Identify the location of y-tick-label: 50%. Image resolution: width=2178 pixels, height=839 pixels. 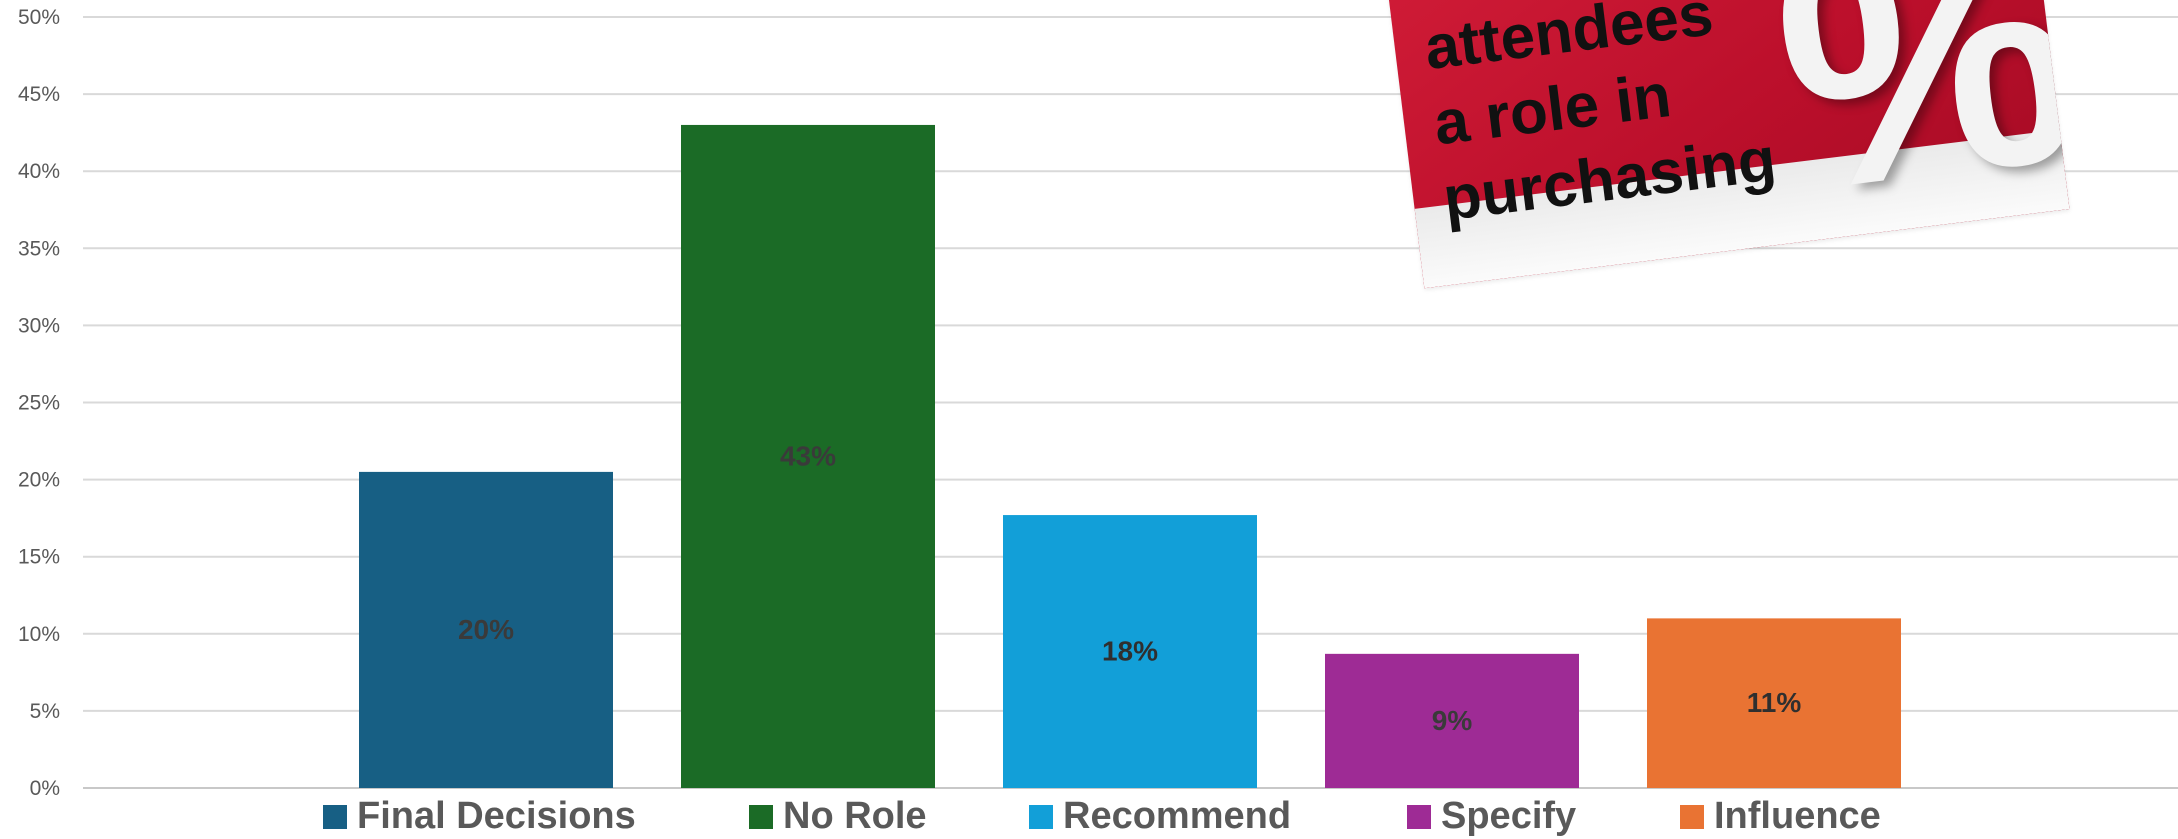
(39, 17).